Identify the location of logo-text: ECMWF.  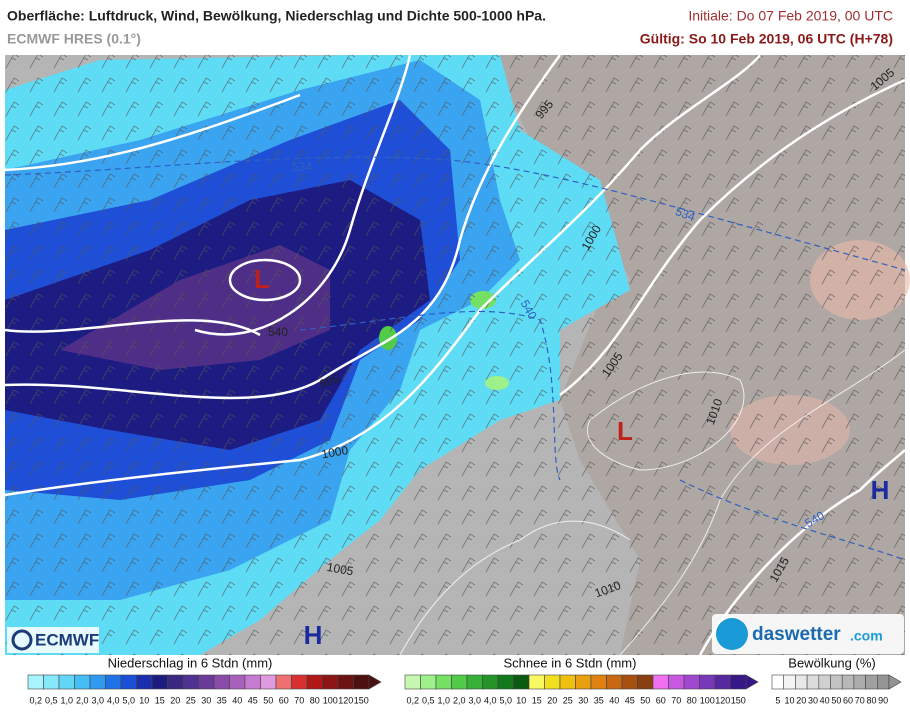
(67, 639).